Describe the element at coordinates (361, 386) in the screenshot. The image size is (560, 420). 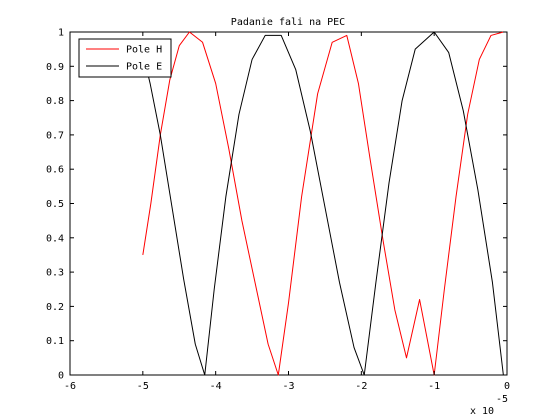
I see `x-tick-label: -2` at that location.